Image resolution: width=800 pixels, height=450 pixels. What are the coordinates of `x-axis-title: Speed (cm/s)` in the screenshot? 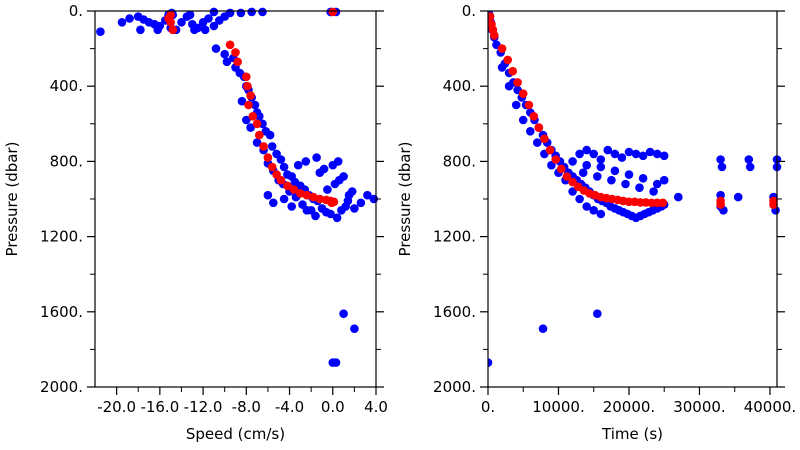 It's located at (235, 434).